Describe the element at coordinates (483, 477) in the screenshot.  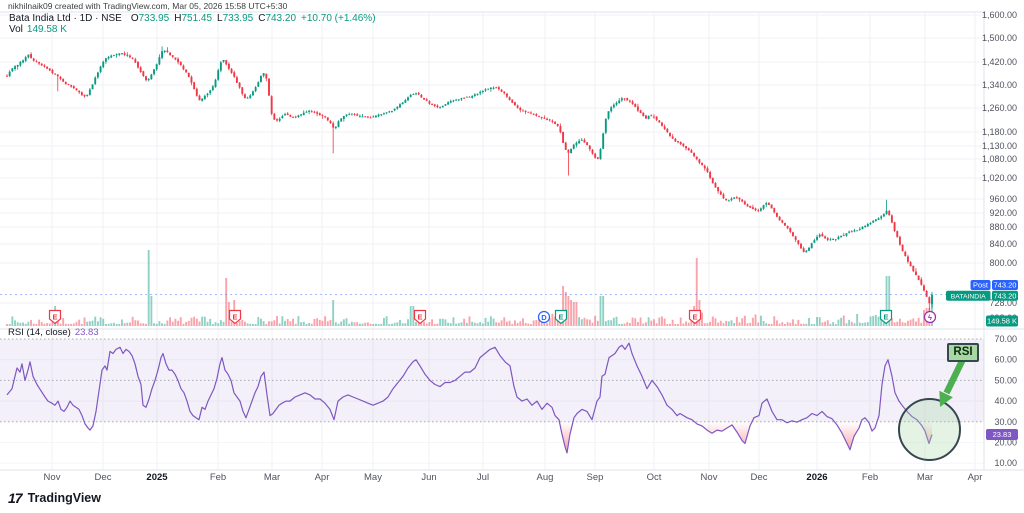
I see `svg-text: Jul` at that location.